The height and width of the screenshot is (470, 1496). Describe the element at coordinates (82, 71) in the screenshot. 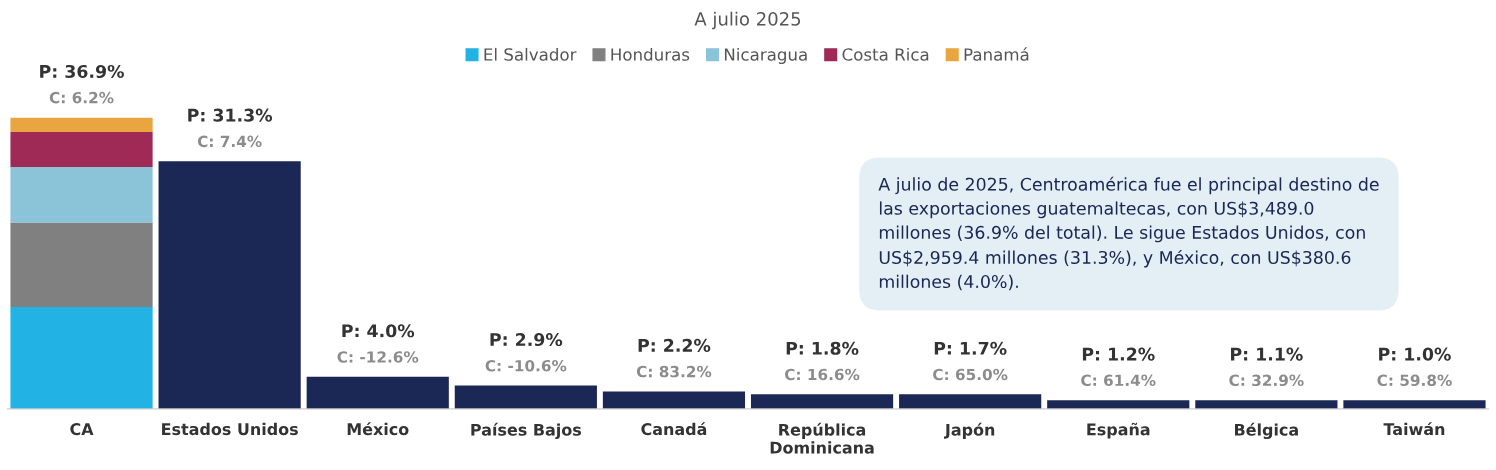

I see `text: P: 36.9%` at that location.